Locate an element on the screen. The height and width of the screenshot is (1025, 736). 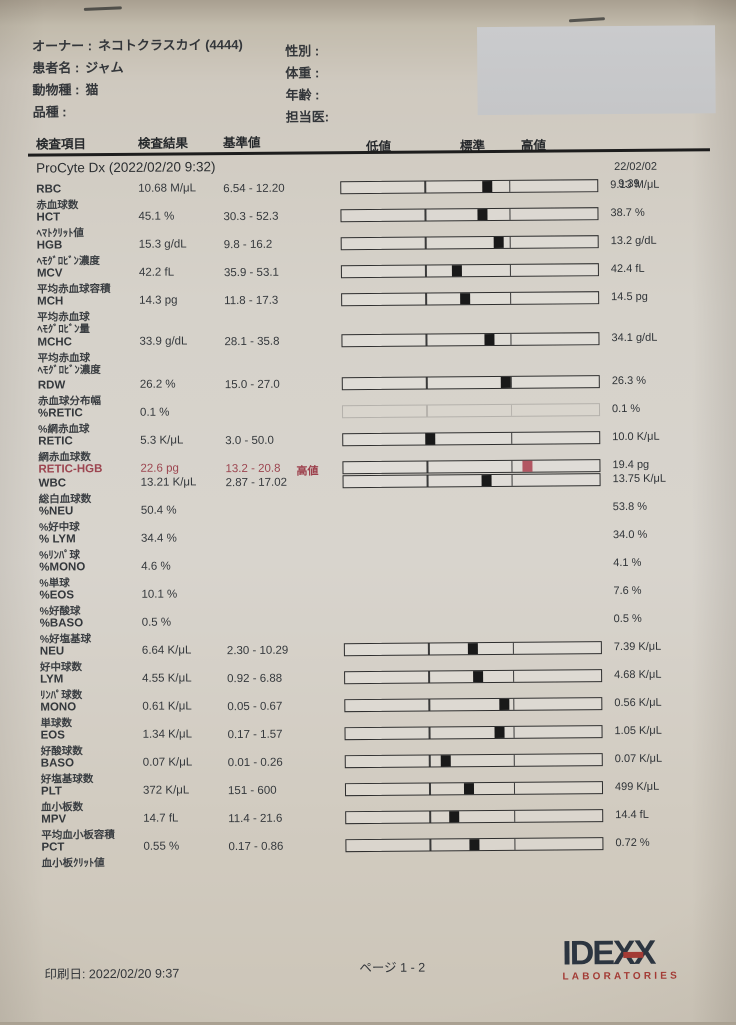
previous-result-value: 53.8 % is located at coordinates (630, 507).